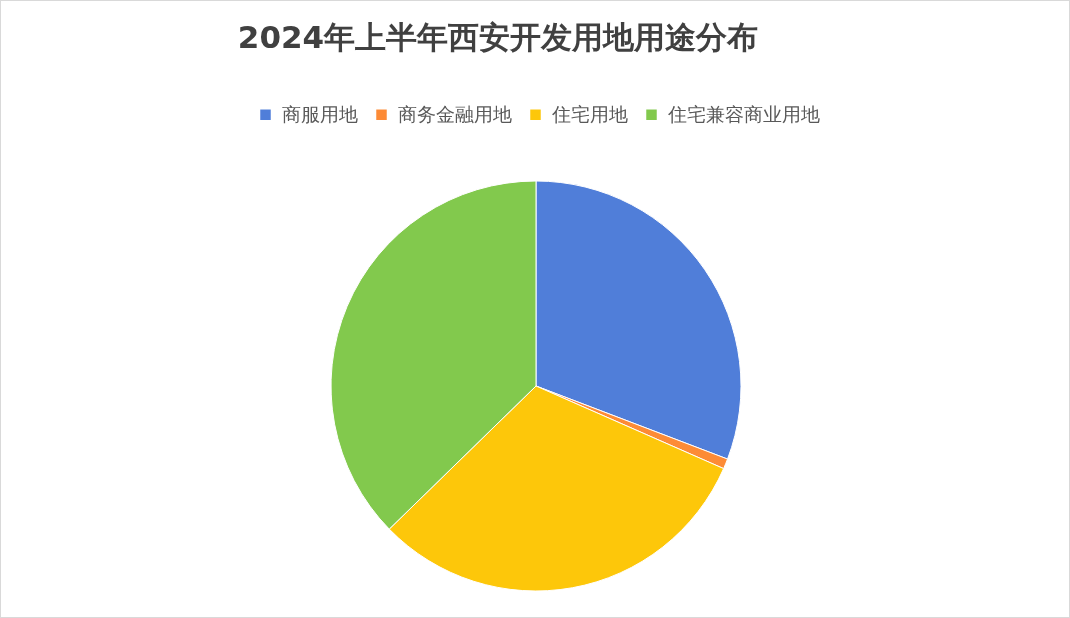  Describe the element at coordinates (320, 113) in the screenshot. I see `legend-label: 商服用地` at that location.